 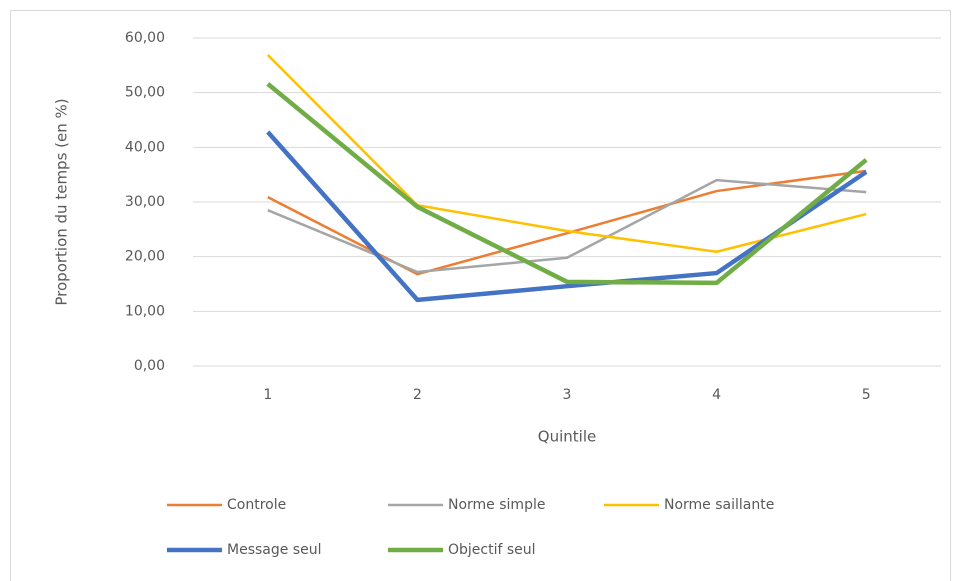 What do you see at coordinates (145, 257) in the screenshot?
I see `y-tick-label: 20,00` at bounding box center [145, 257].